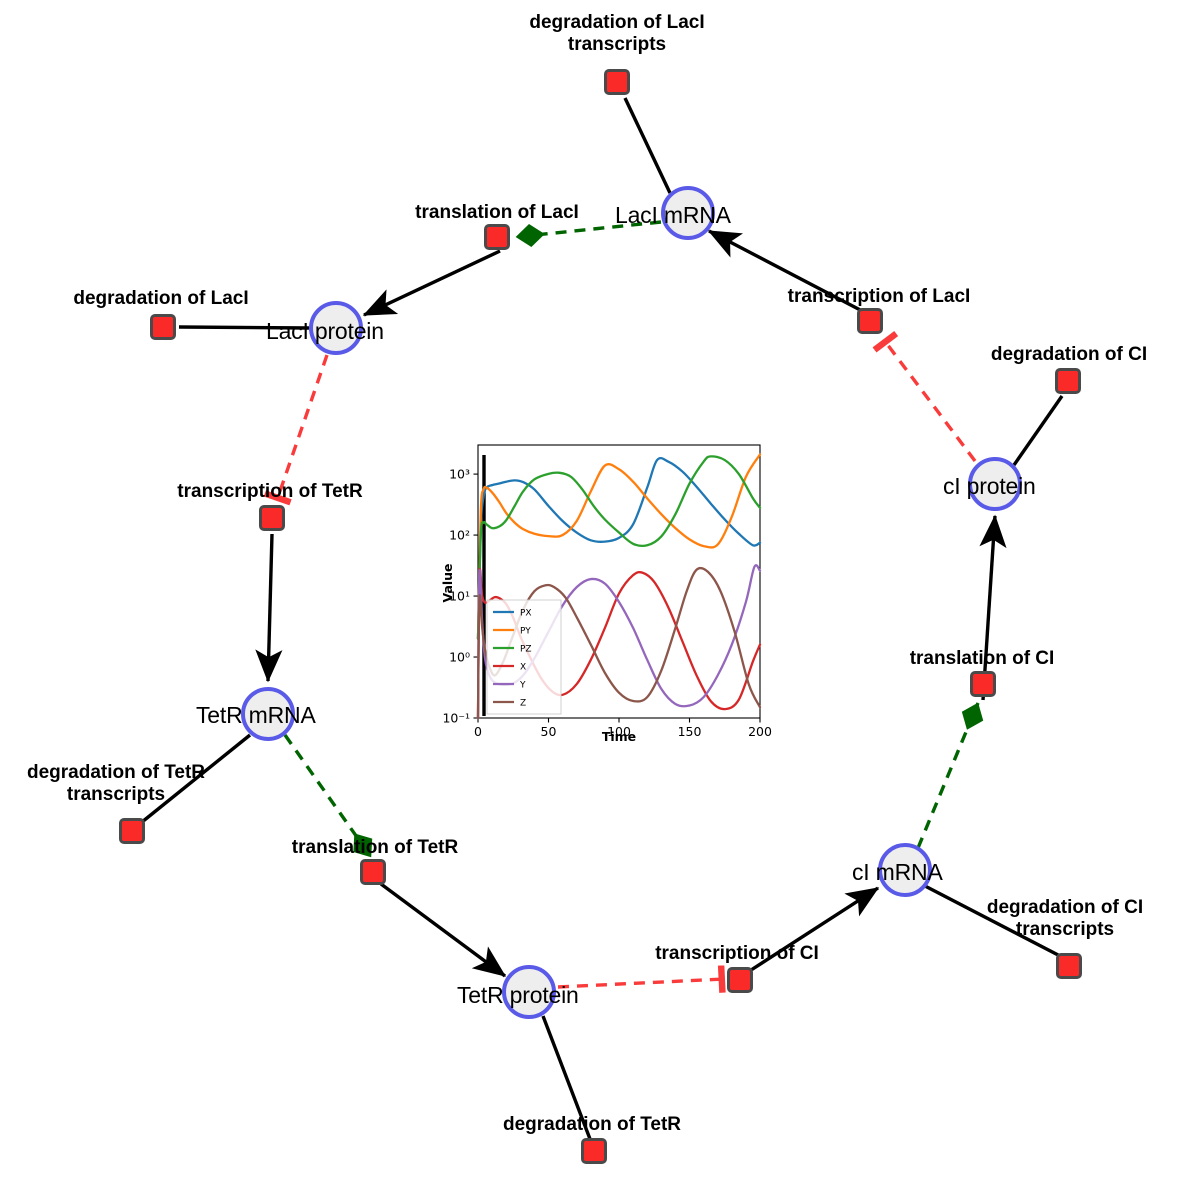 The image size is (1189, 1200). I want to click on species-node-ci-protein, so click(995, 484).